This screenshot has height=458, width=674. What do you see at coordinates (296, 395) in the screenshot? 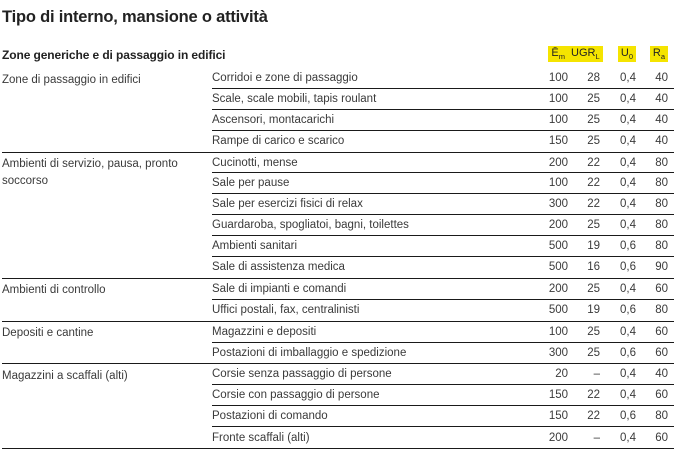
I see `cell-activity: Corsie con passaggio di persone` at bounding box center [296, 395].